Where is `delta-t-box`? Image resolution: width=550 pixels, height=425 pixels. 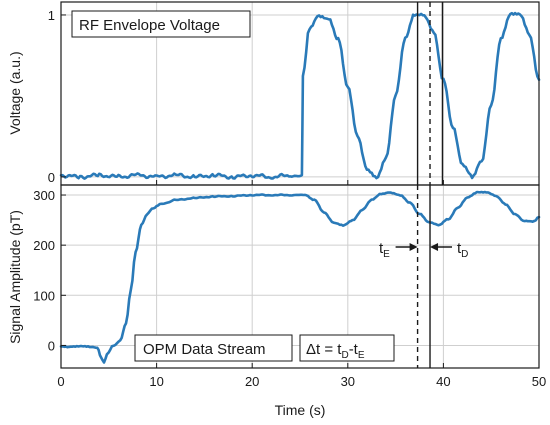
delta-t-box is located at coordinates (347, 348).